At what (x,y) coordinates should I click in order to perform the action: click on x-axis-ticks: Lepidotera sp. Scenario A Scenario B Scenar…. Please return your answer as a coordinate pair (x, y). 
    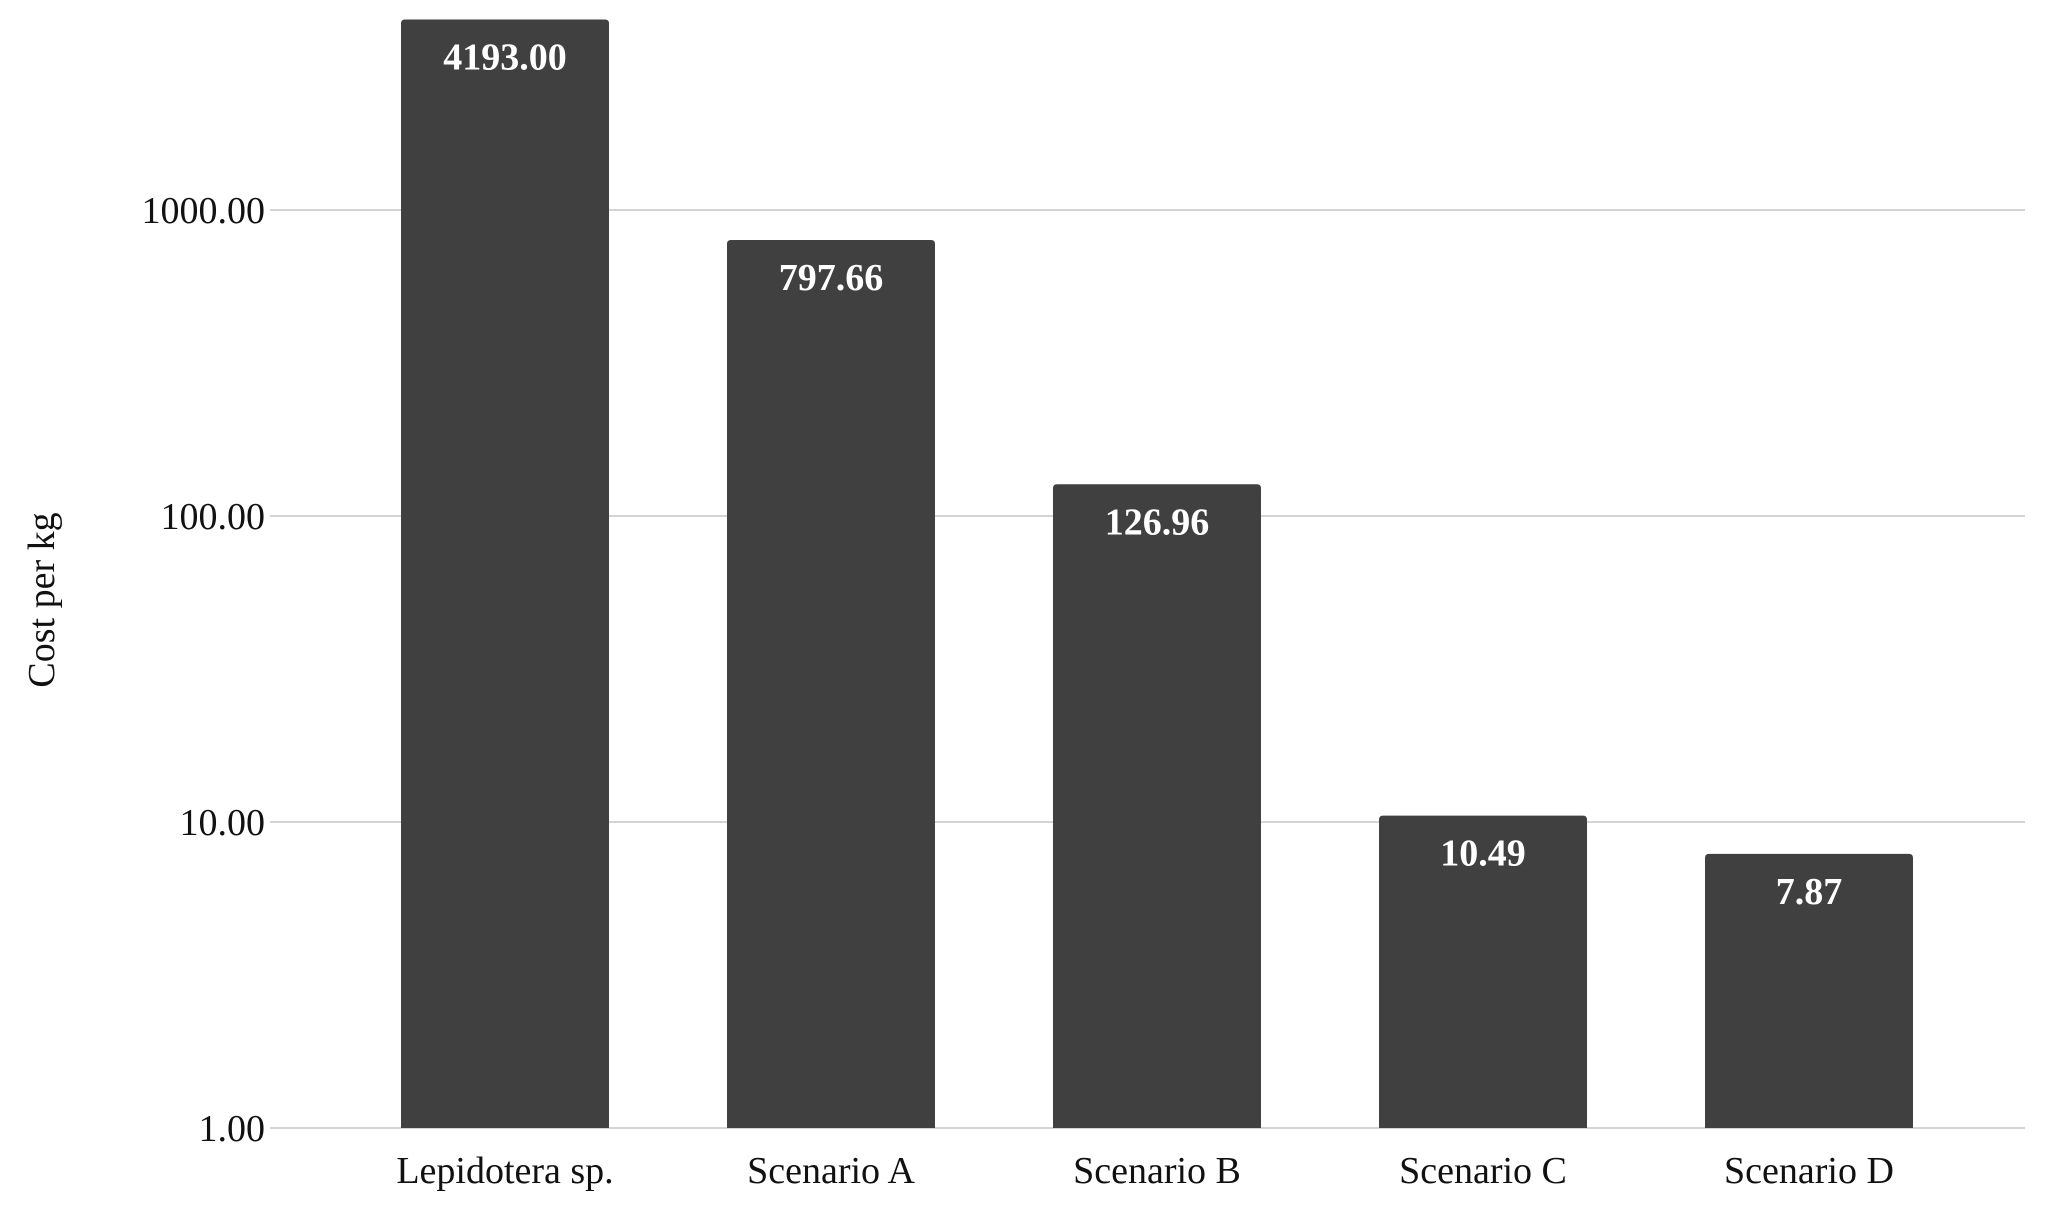
    Looking at the image, I should click on (1145, 1171).